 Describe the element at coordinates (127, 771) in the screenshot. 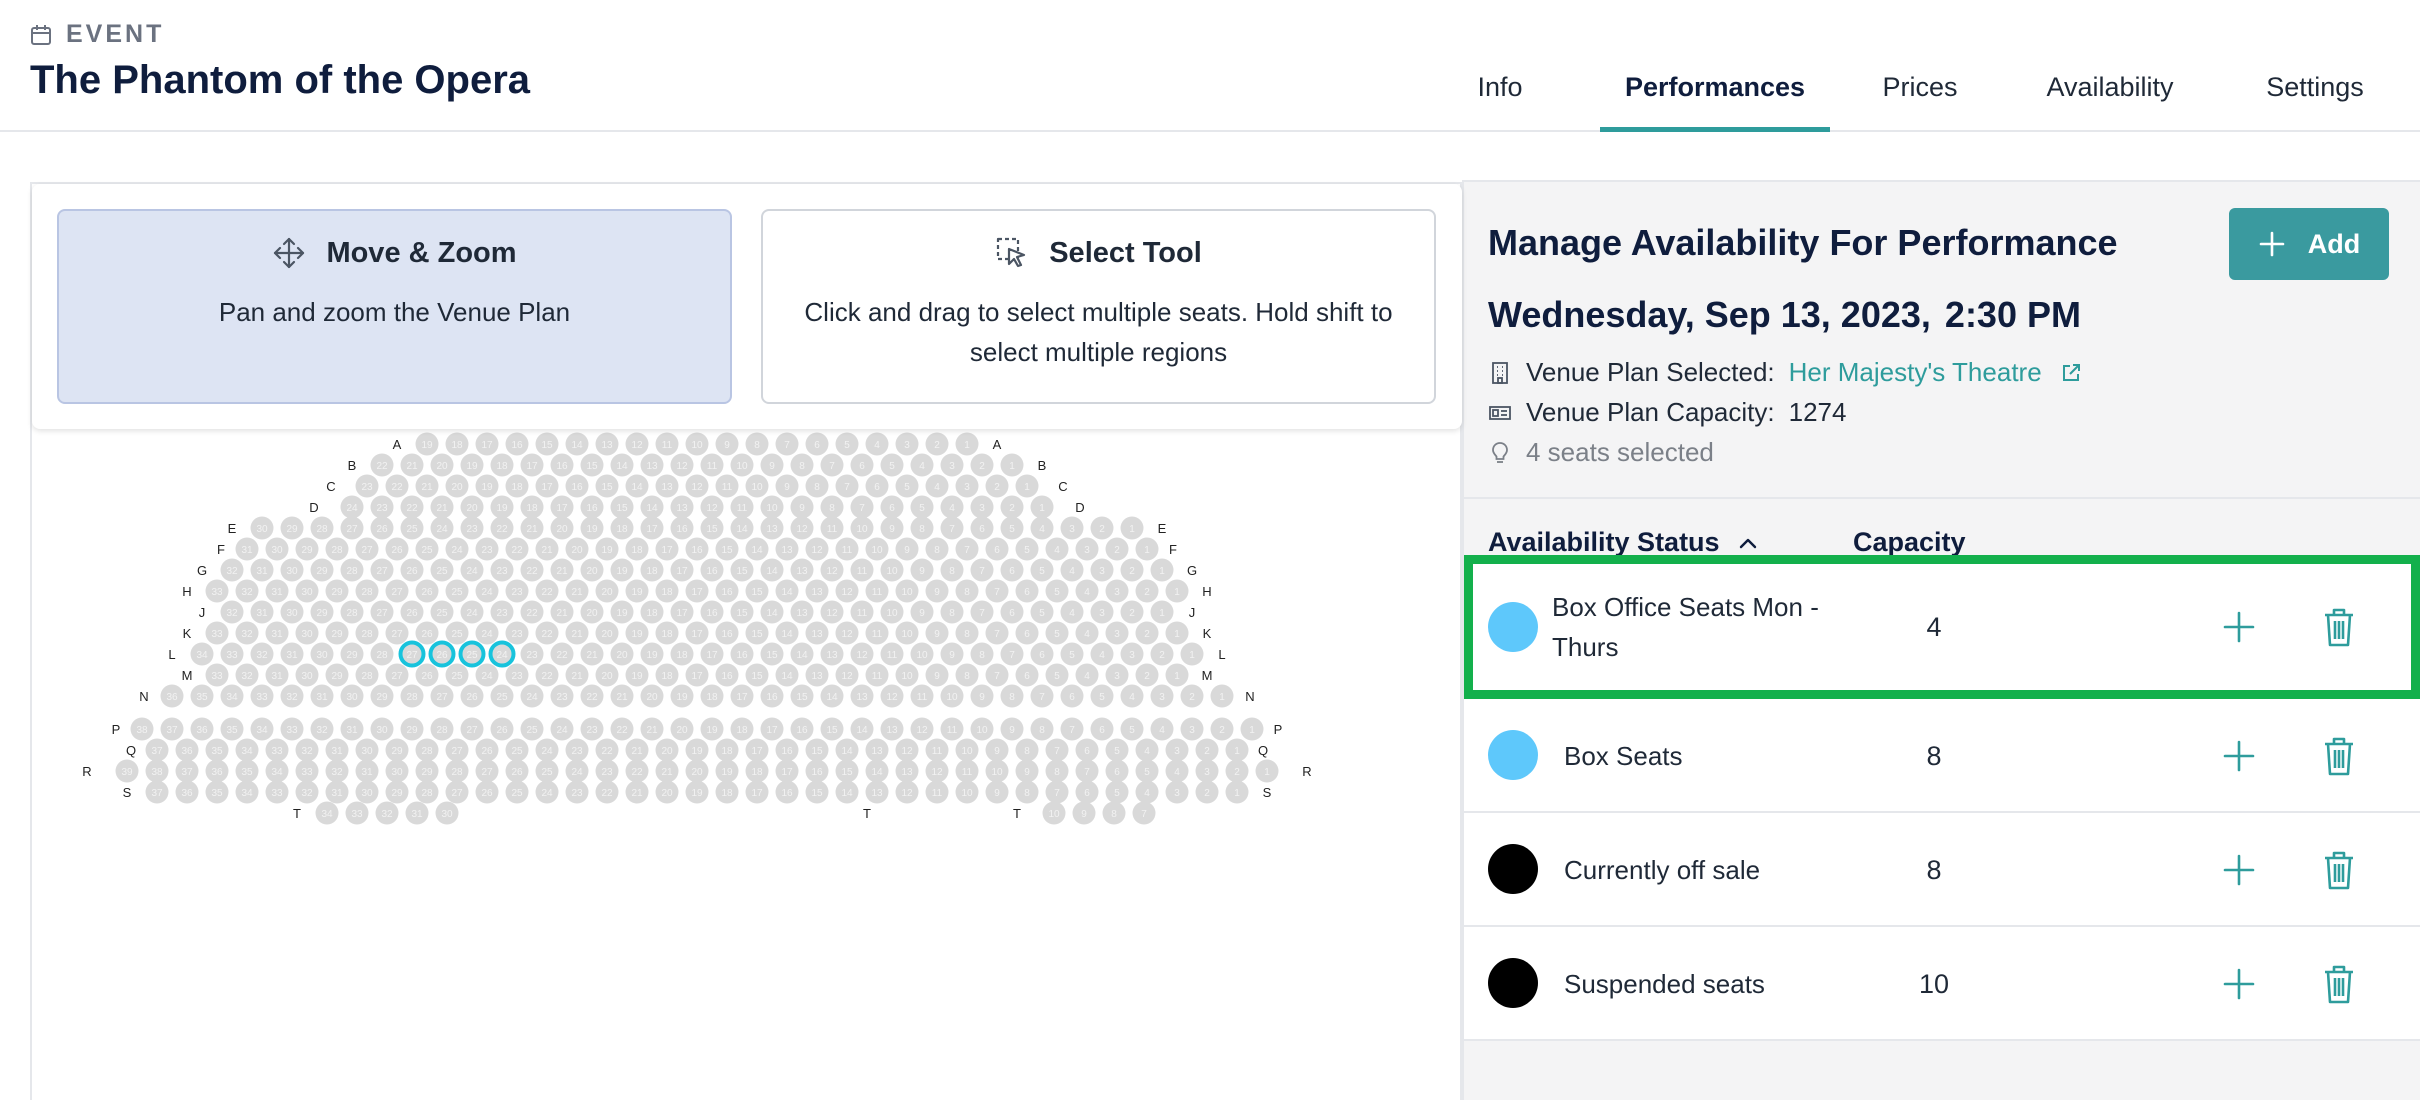

I see `seat: 39` at that location.